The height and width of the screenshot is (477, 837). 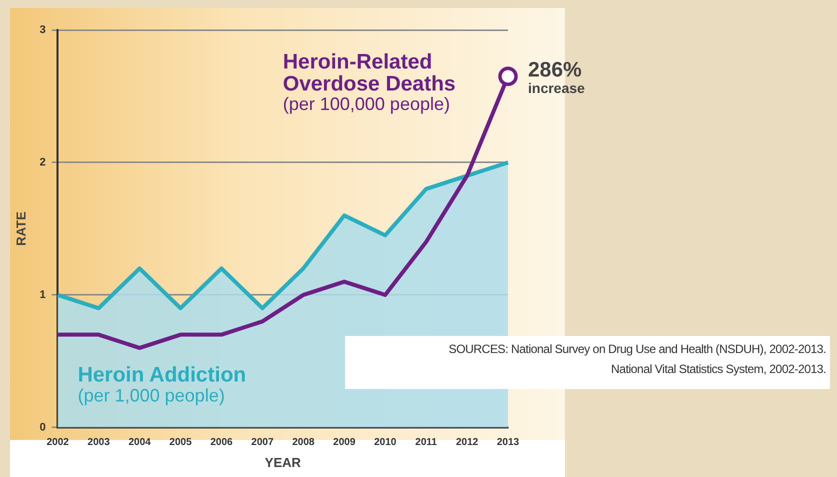 What do you see at coordinates (587, 362) in the screenshot?
I see `note-box: SOURCES: National Survey on Drug Use and Health (NSDUH), 2002-2013. National Vital Statistics System, 2002-2013.` at bounding box center [587, 362].